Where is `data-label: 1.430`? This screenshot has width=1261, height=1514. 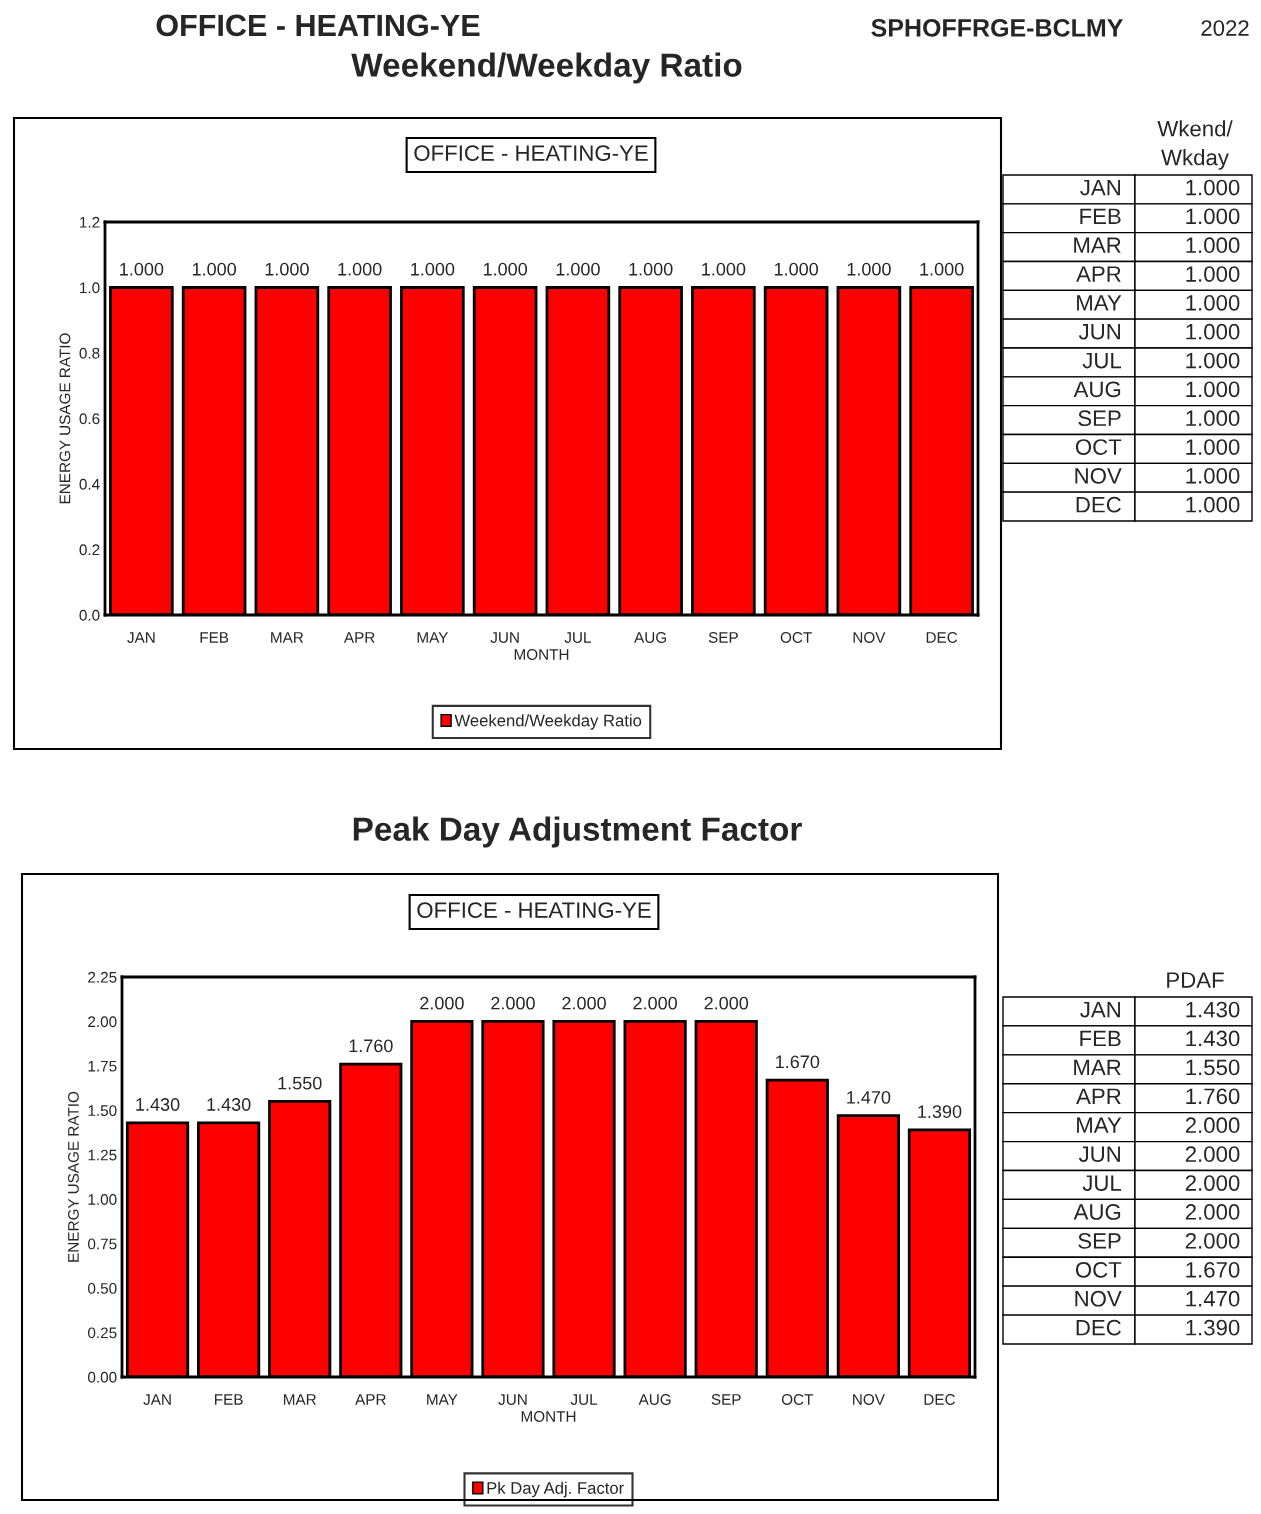
data-label: 1.430 is located at coordinates (229, 1104).